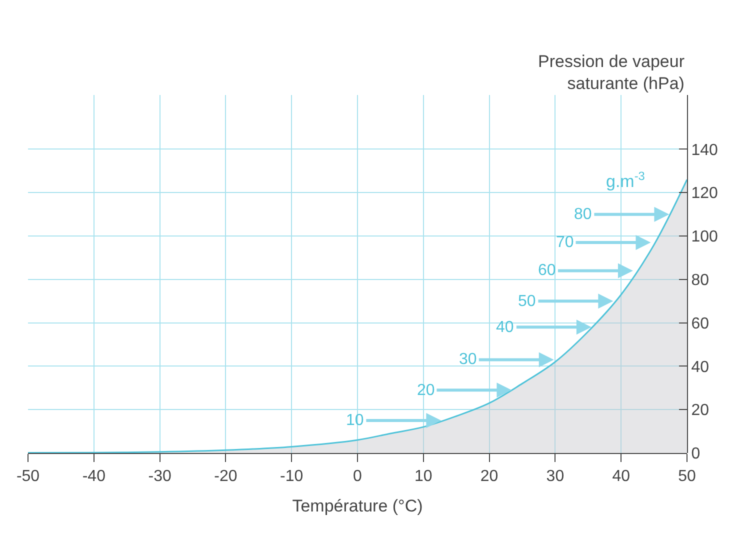 The width and height of the screenshot is (750, 533). Describe the element at coordinates (583, 214) in the screenshot. I see `annotation: 80` at that location.